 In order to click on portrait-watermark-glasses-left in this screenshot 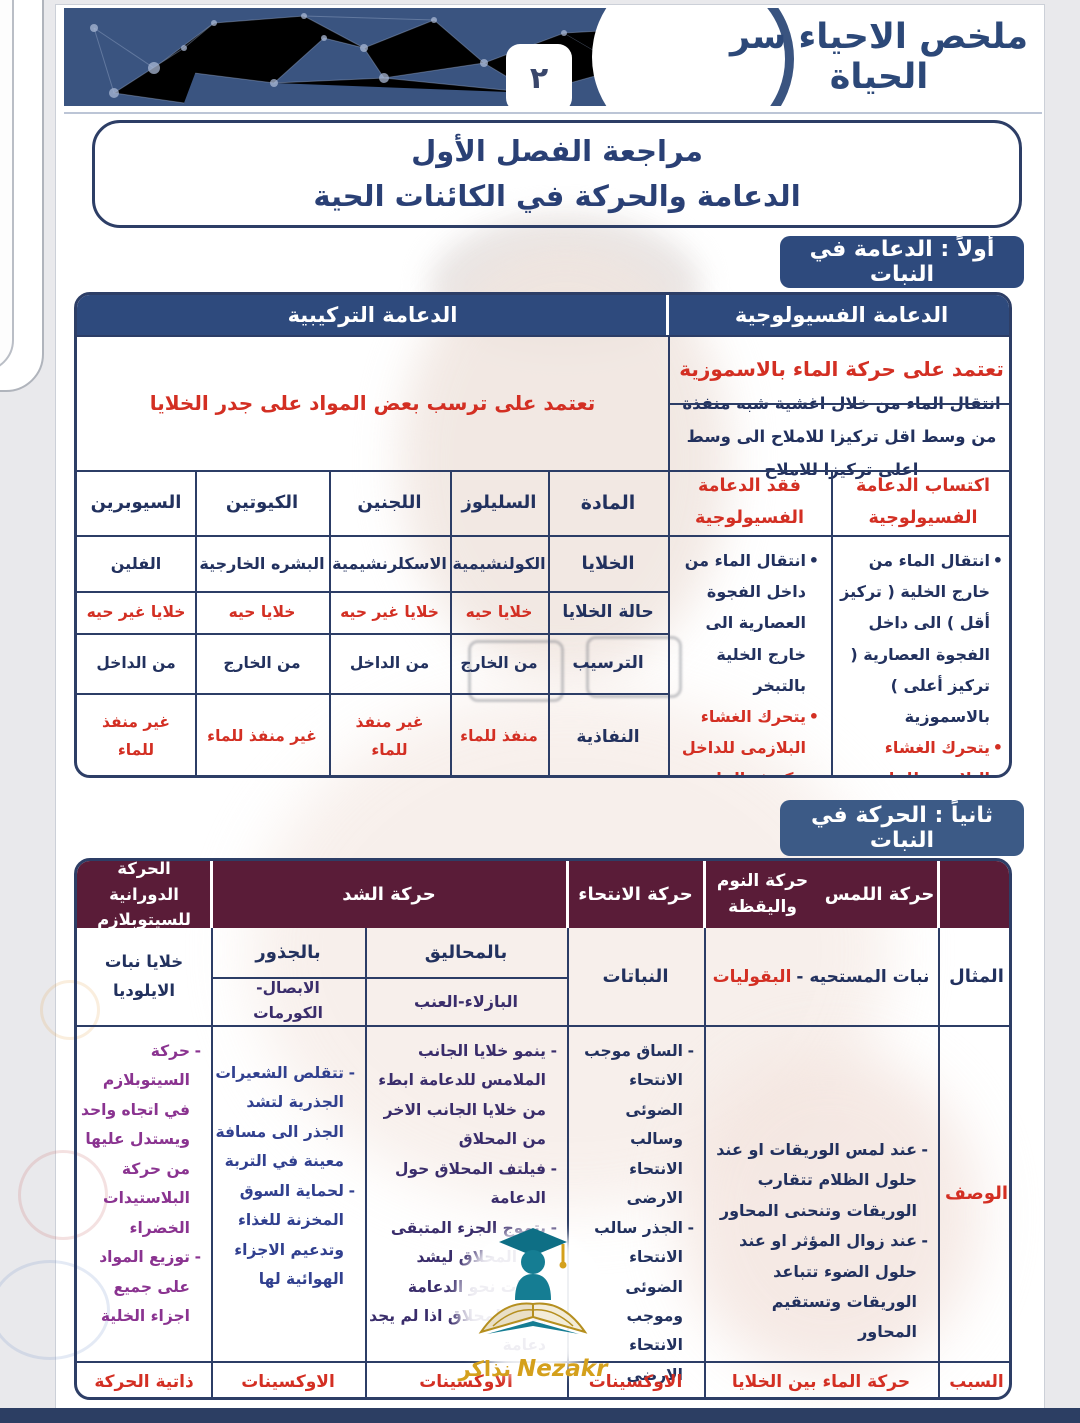, I will do `click(516, 671)`.